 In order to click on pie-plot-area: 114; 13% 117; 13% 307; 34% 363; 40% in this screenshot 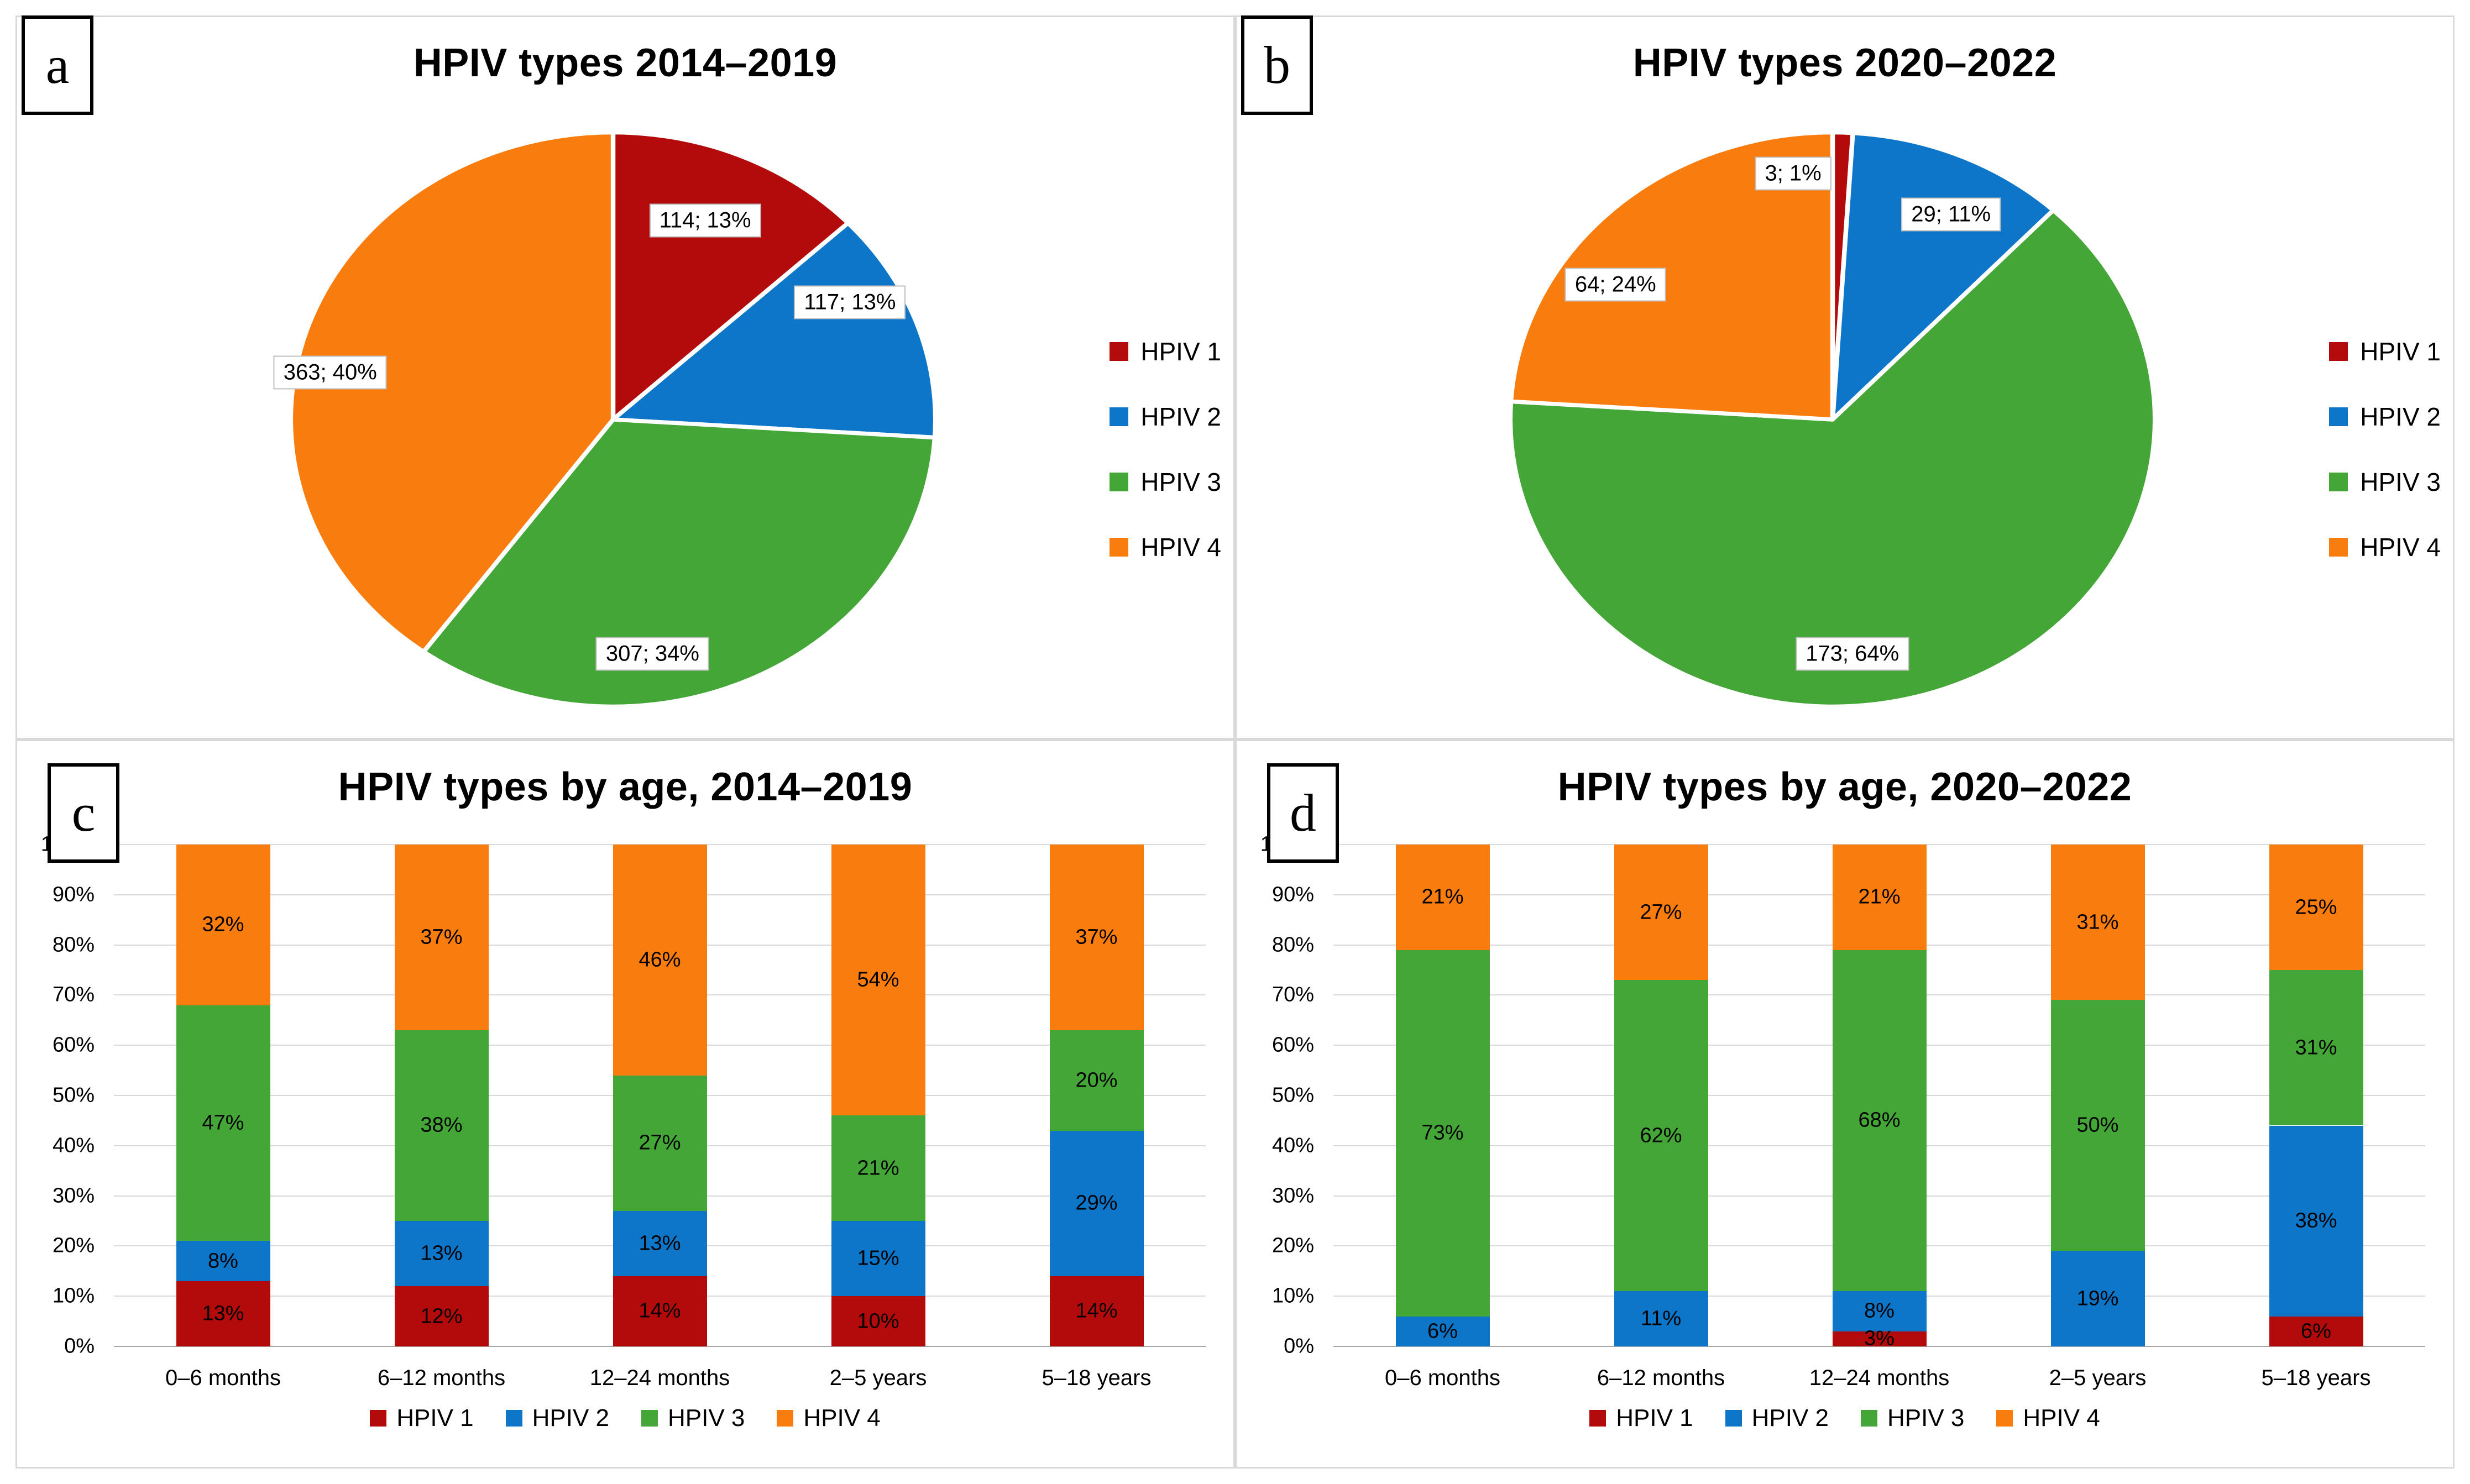, I will do `click(608, 419)`.